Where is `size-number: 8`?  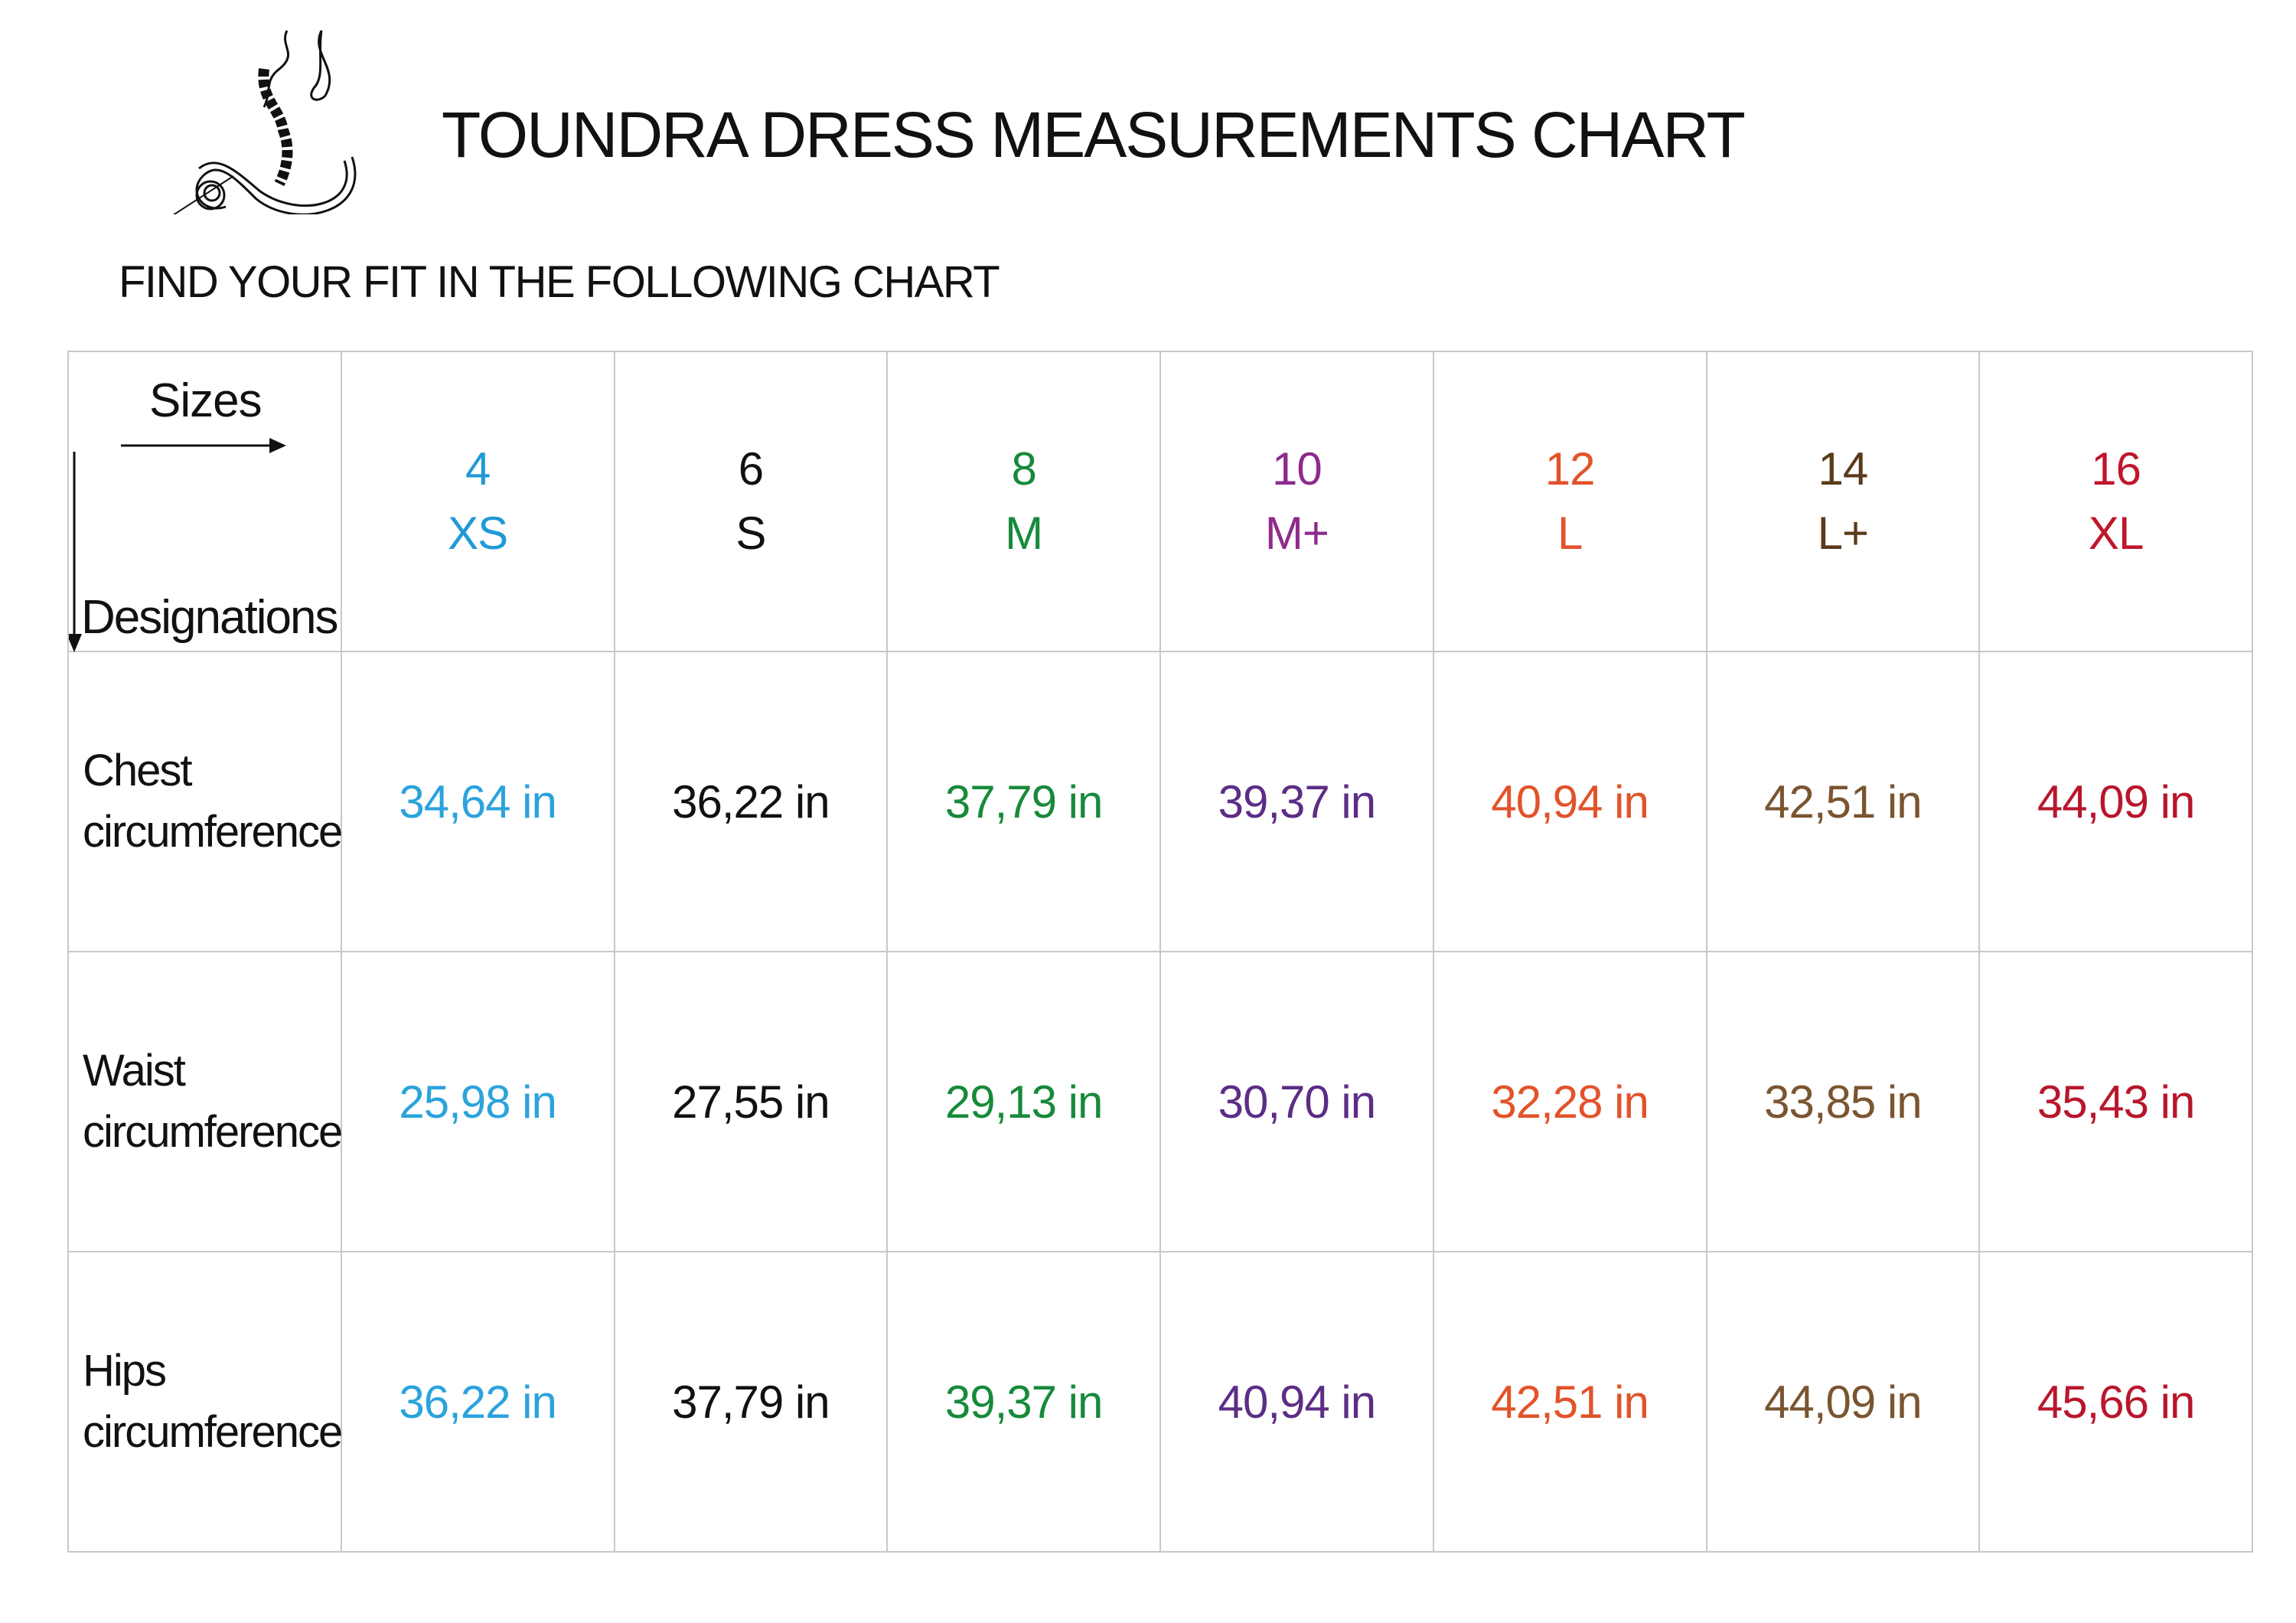
size-number: 8 is located at coordinates (1023, 469).